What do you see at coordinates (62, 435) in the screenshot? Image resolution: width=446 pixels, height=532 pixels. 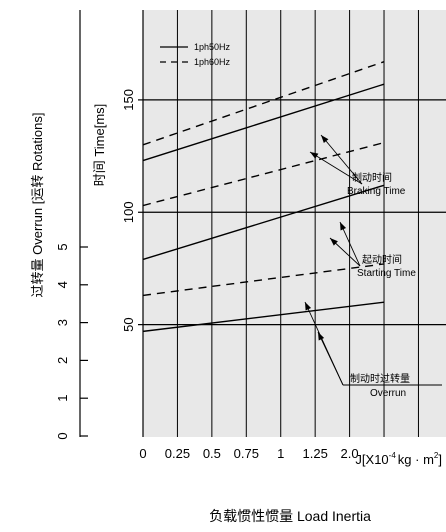 I see `overrun-tick-label-0: 0` at bounding box center [62, 435].